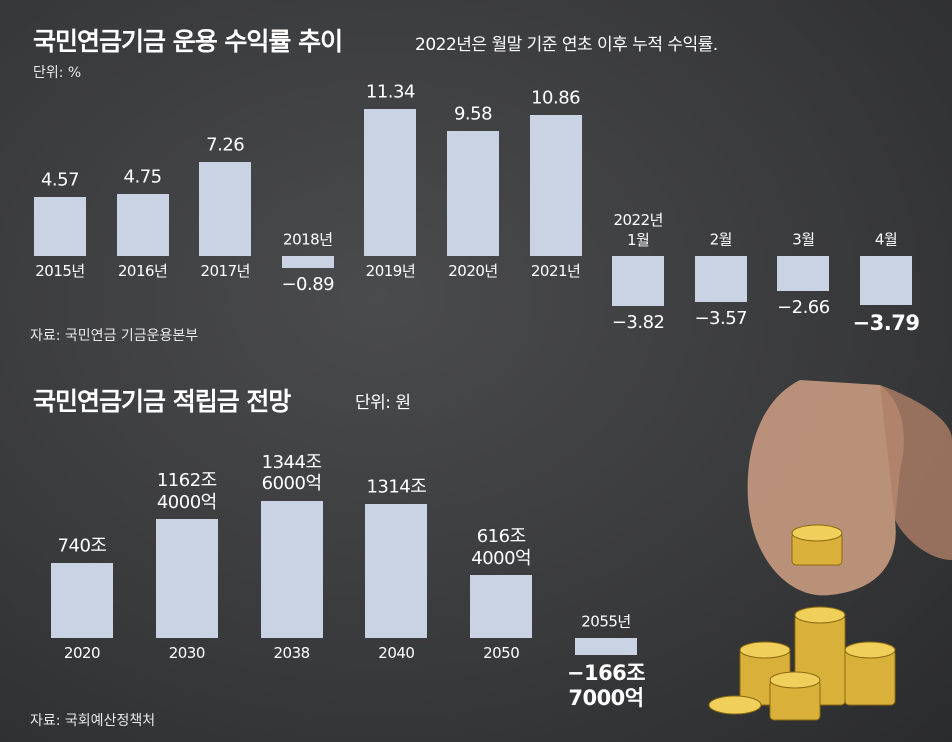  What do you see at coordinates (638, 230) in the screenshot?
I see `x-tick-label: 2022년 1월` at bounding box center [638, 230].